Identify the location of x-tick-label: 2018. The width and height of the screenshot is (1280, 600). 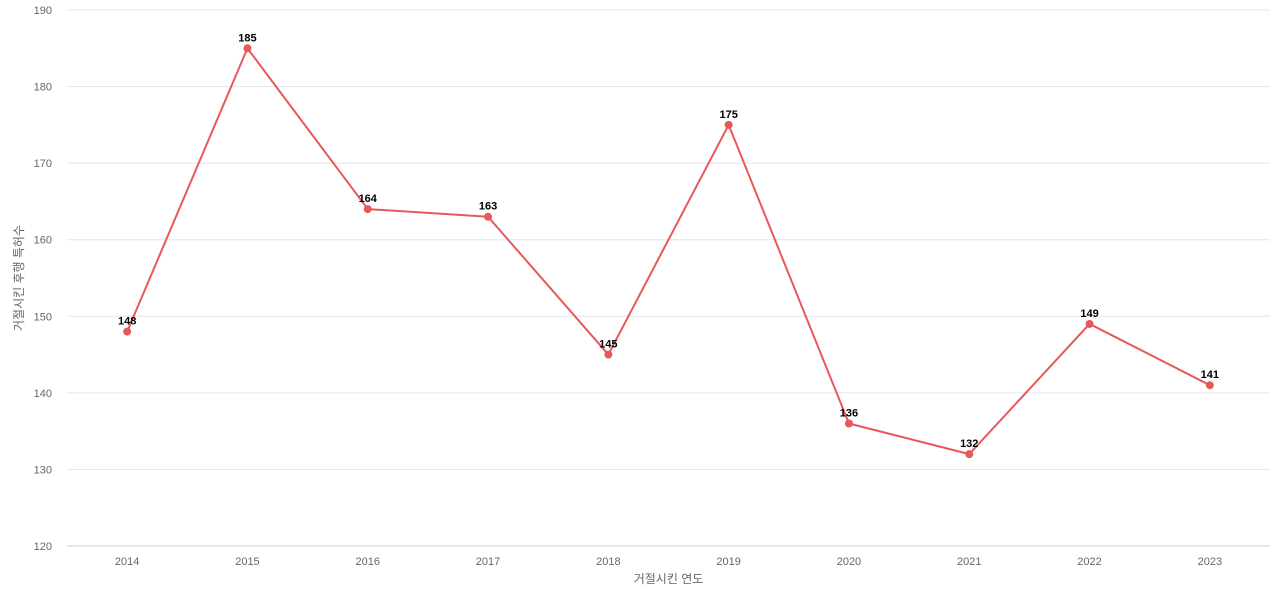
(608, 562).